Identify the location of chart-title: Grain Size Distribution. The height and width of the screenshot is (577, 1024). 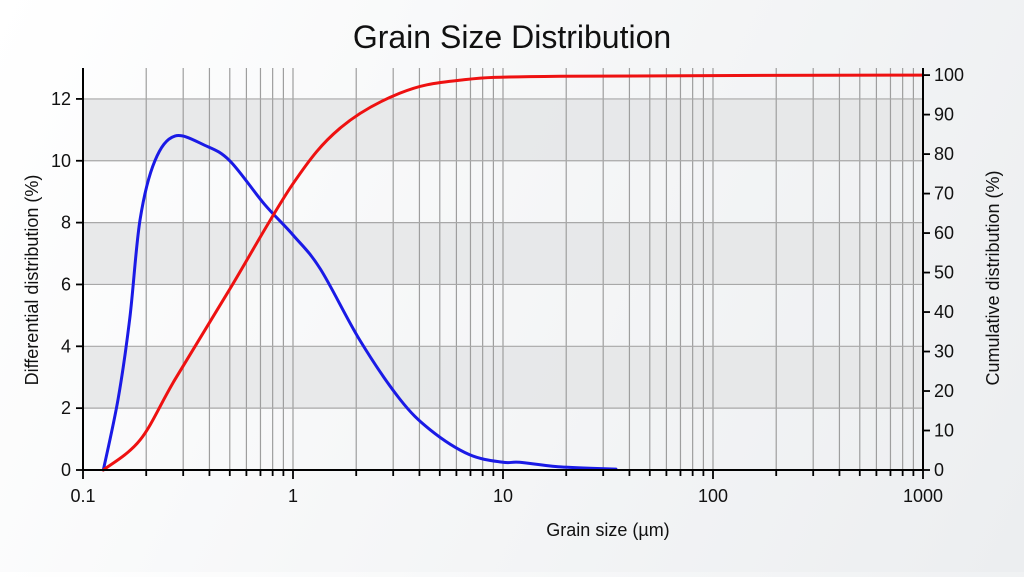
(512, 37).